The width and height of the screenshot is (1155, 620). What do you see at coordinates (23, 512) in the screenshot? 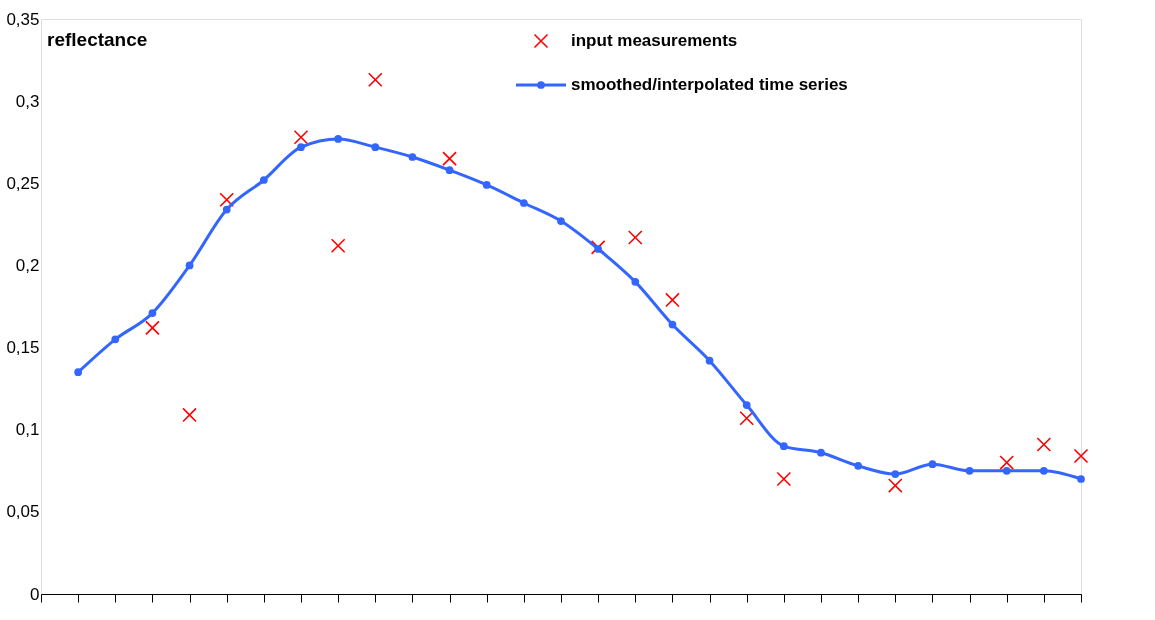
I see `y-tick-label: 0,05` at bounding box center [23, 512].